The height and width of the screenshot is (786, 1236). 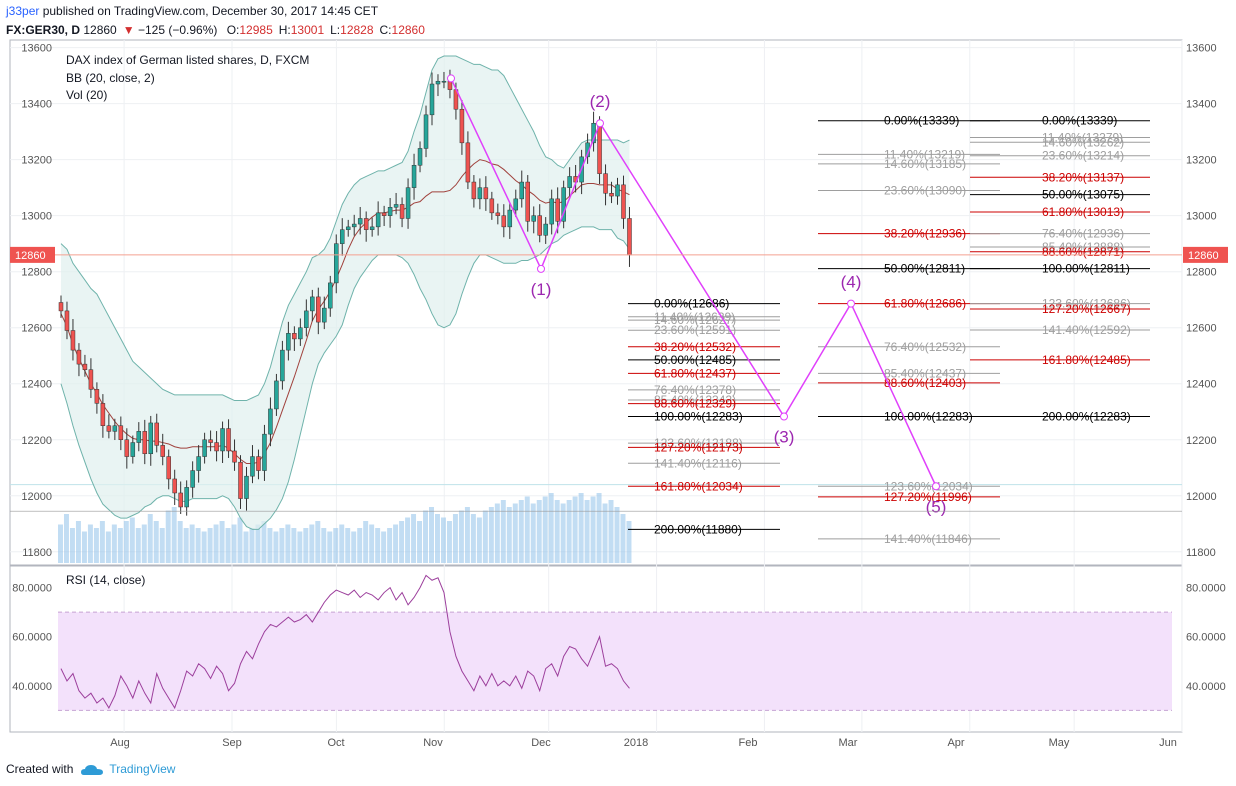 I want to click on fib-level-label: 14.60%(13262), so click(x=1083, y=142).